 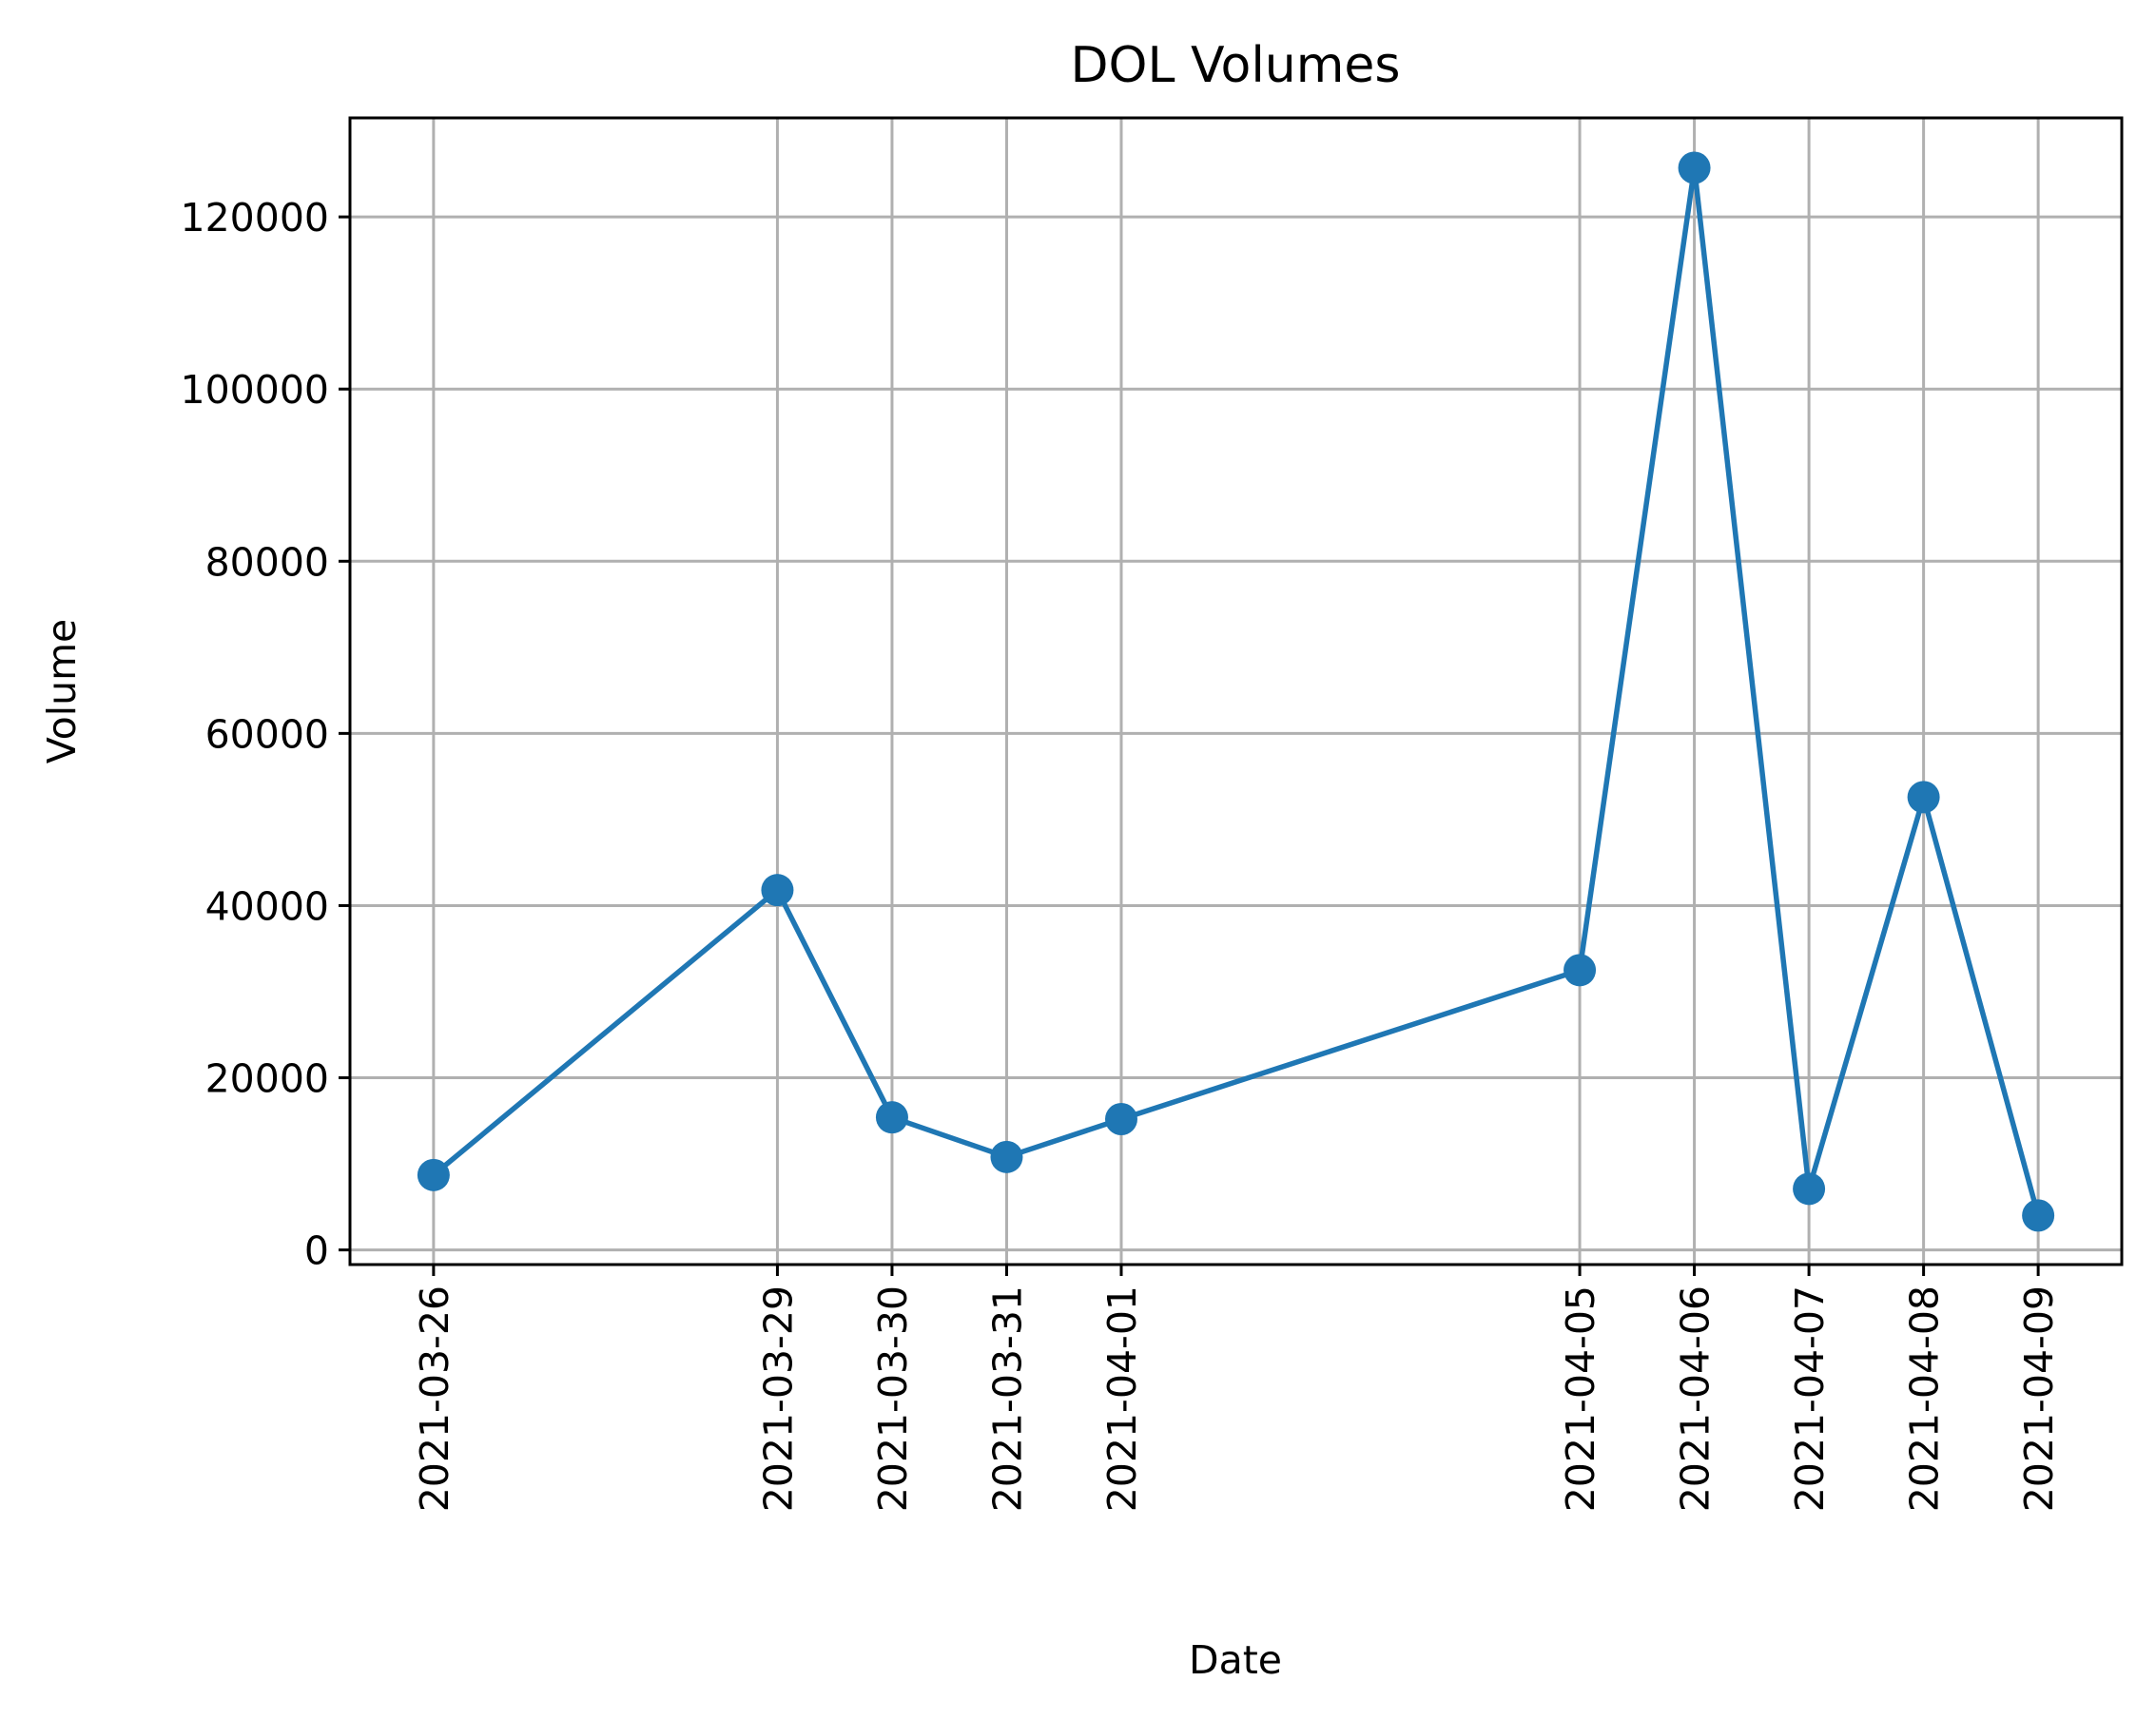 What do you see at coordinates (267, 562) in the screenshot?
I see `y-tick-label: 80000` at bounding box center [267, 562].